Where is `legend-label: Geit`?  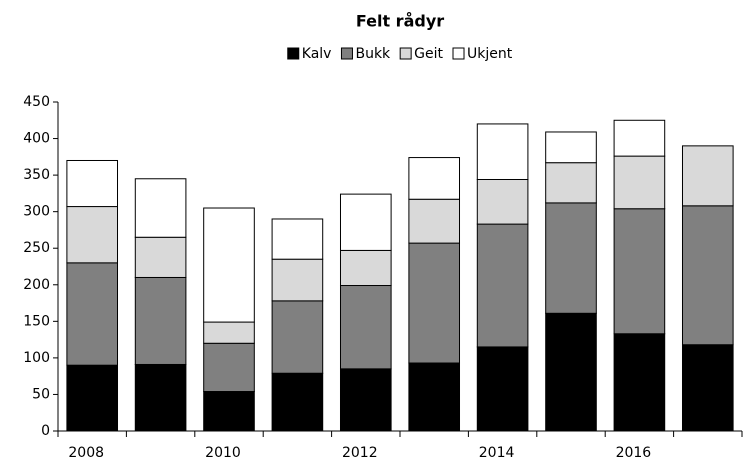
legend-label: Geit is located at coordinates (428, 54).